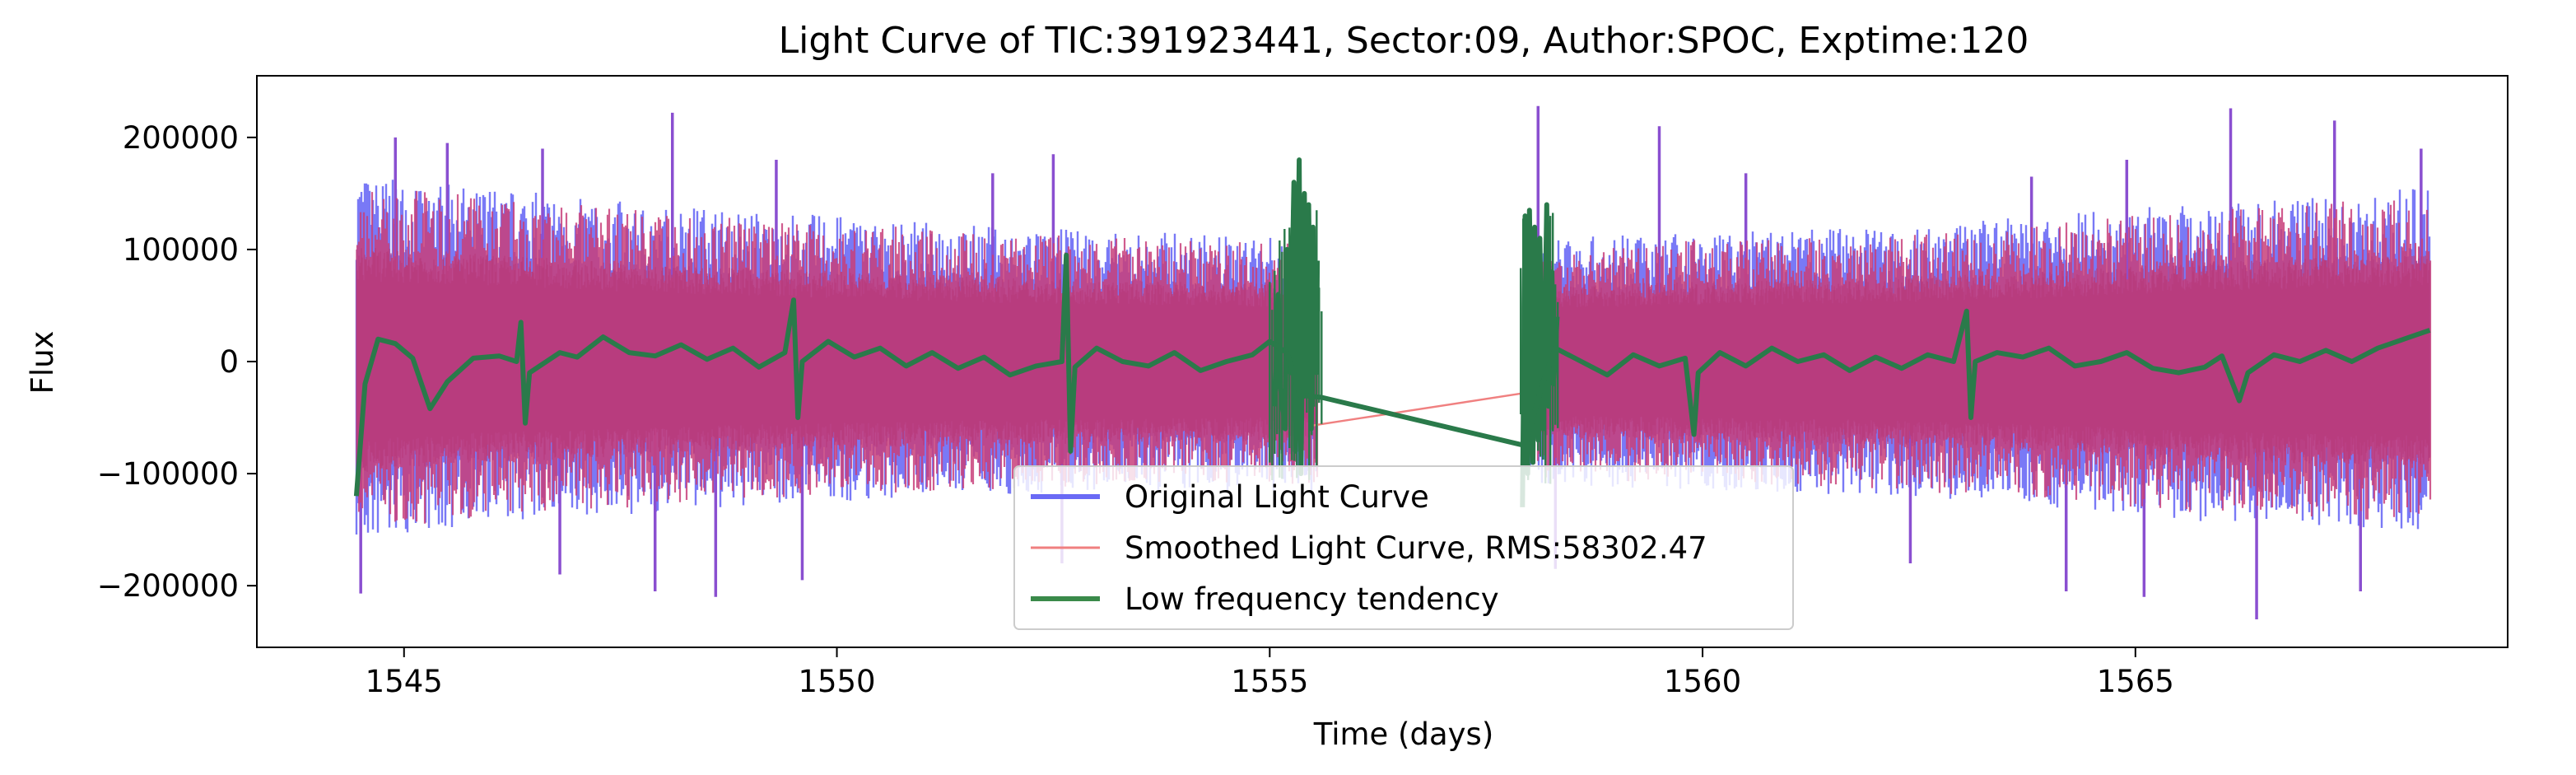  I want to click on y-tick-label: −200000, so click(168, 586).